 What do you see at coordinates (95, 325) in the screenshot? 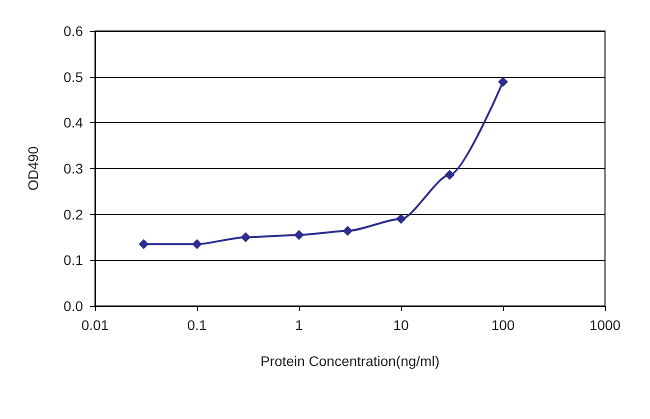
I see `x-tick-label: 0.01` at bounding box center [95, 325].